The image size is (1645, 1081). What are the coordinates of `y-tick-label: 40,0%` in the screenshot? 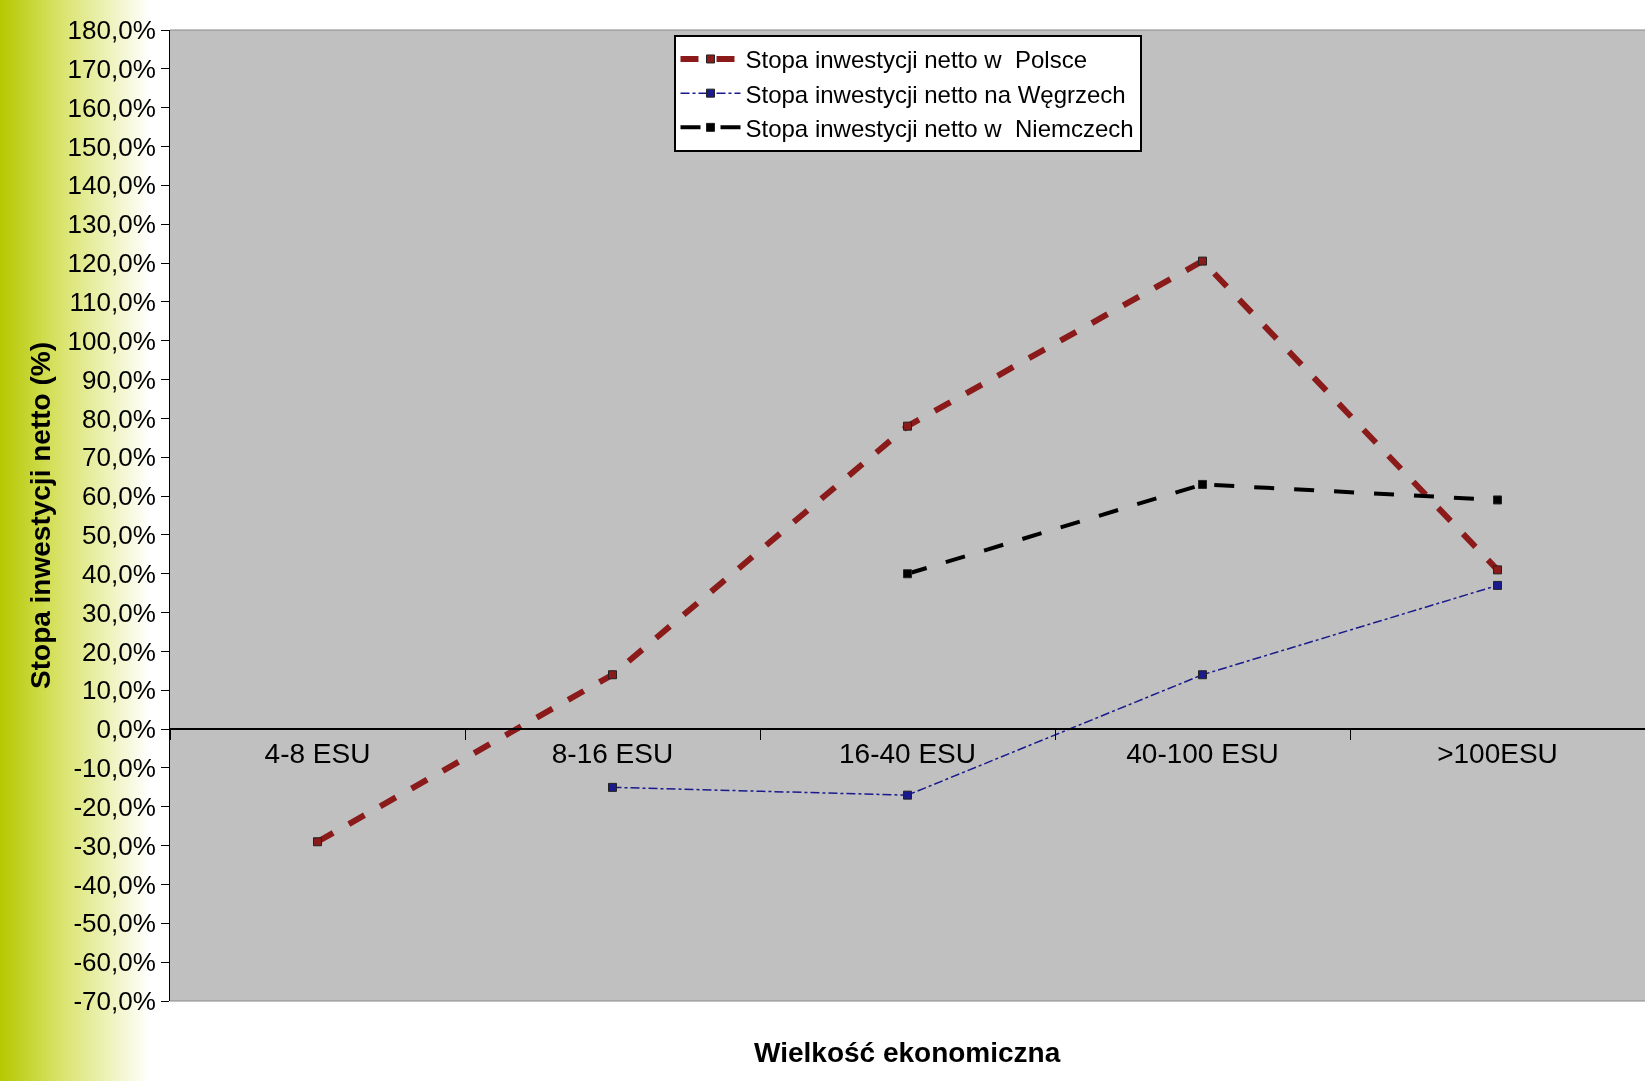 It's located at (119, 573).